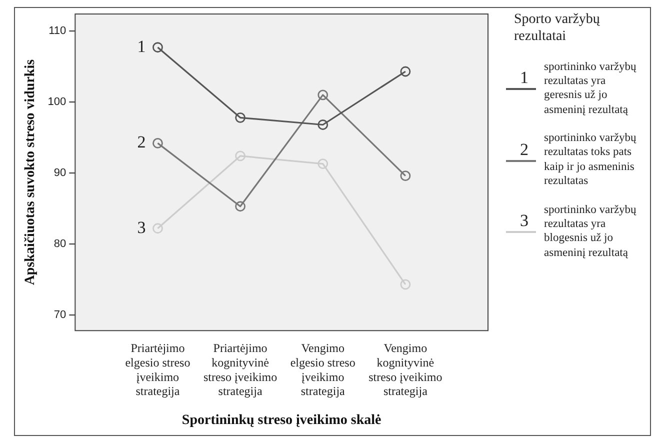 The width and height of the screenshot is (655, 439). What do you see at coordinates (524, 220) in the screenshot?
I see `text: 3` at bounding box center [524, 220].